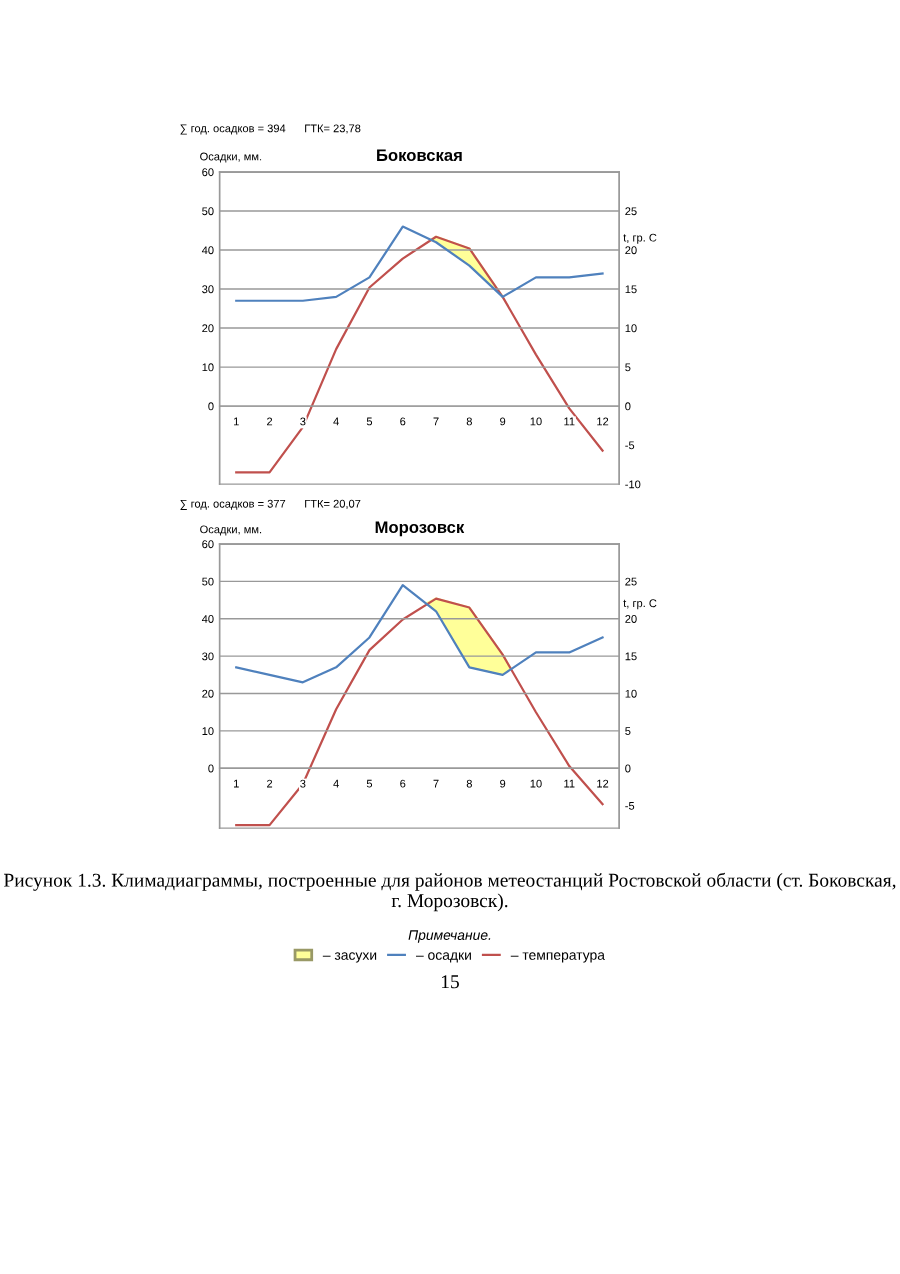 This screenshot has height=1274, width=900. Describe the element at coordinates (419, 155) in the screenshot. I see `chart-title: Боковская` at that location.